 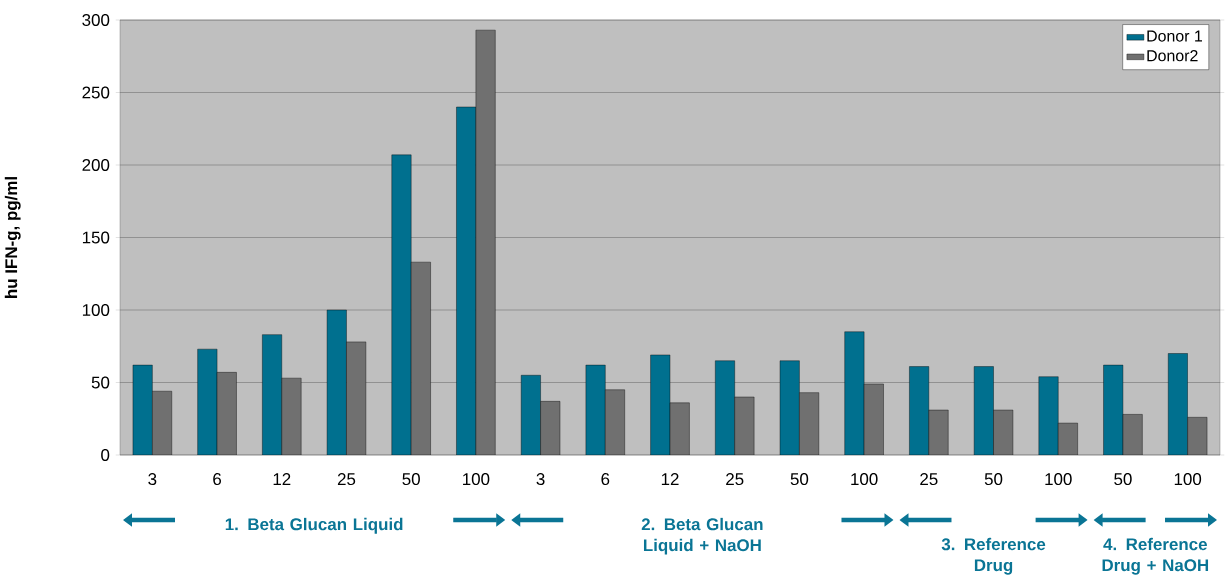 What do you see at coordinates (314, 525) in the screenshot?
I see `text: 1. Beta Glucan Liquid` at bounding box center [314, 525].